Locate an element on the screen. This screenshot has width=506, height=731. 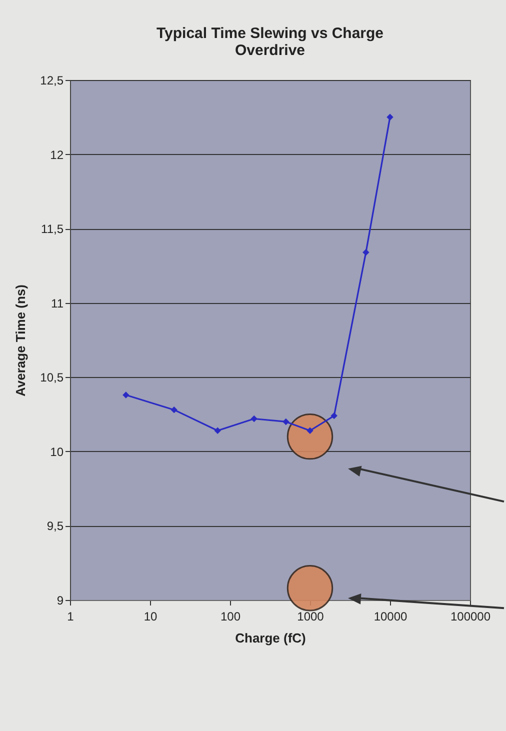
y-tick-label: 11 is located at coordinates (57, 303).